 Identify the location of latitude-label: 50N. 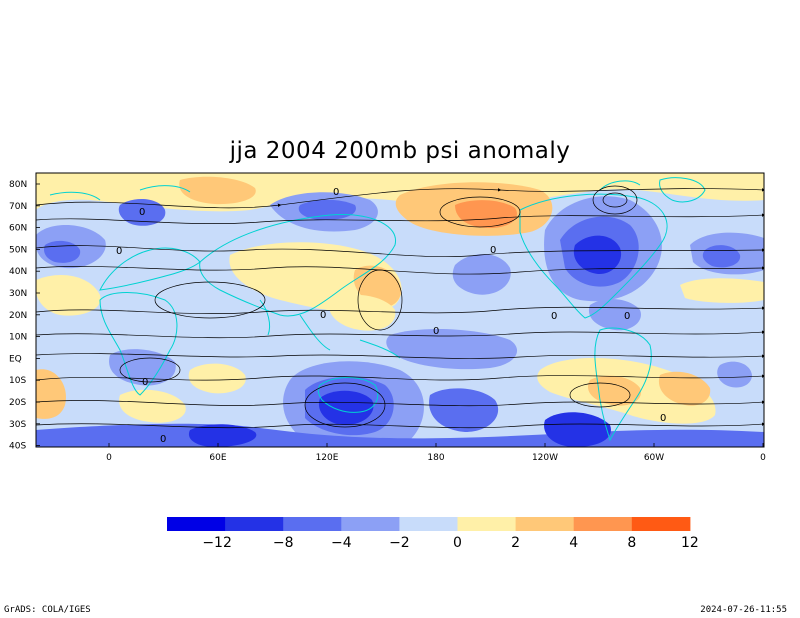
(18, 250).